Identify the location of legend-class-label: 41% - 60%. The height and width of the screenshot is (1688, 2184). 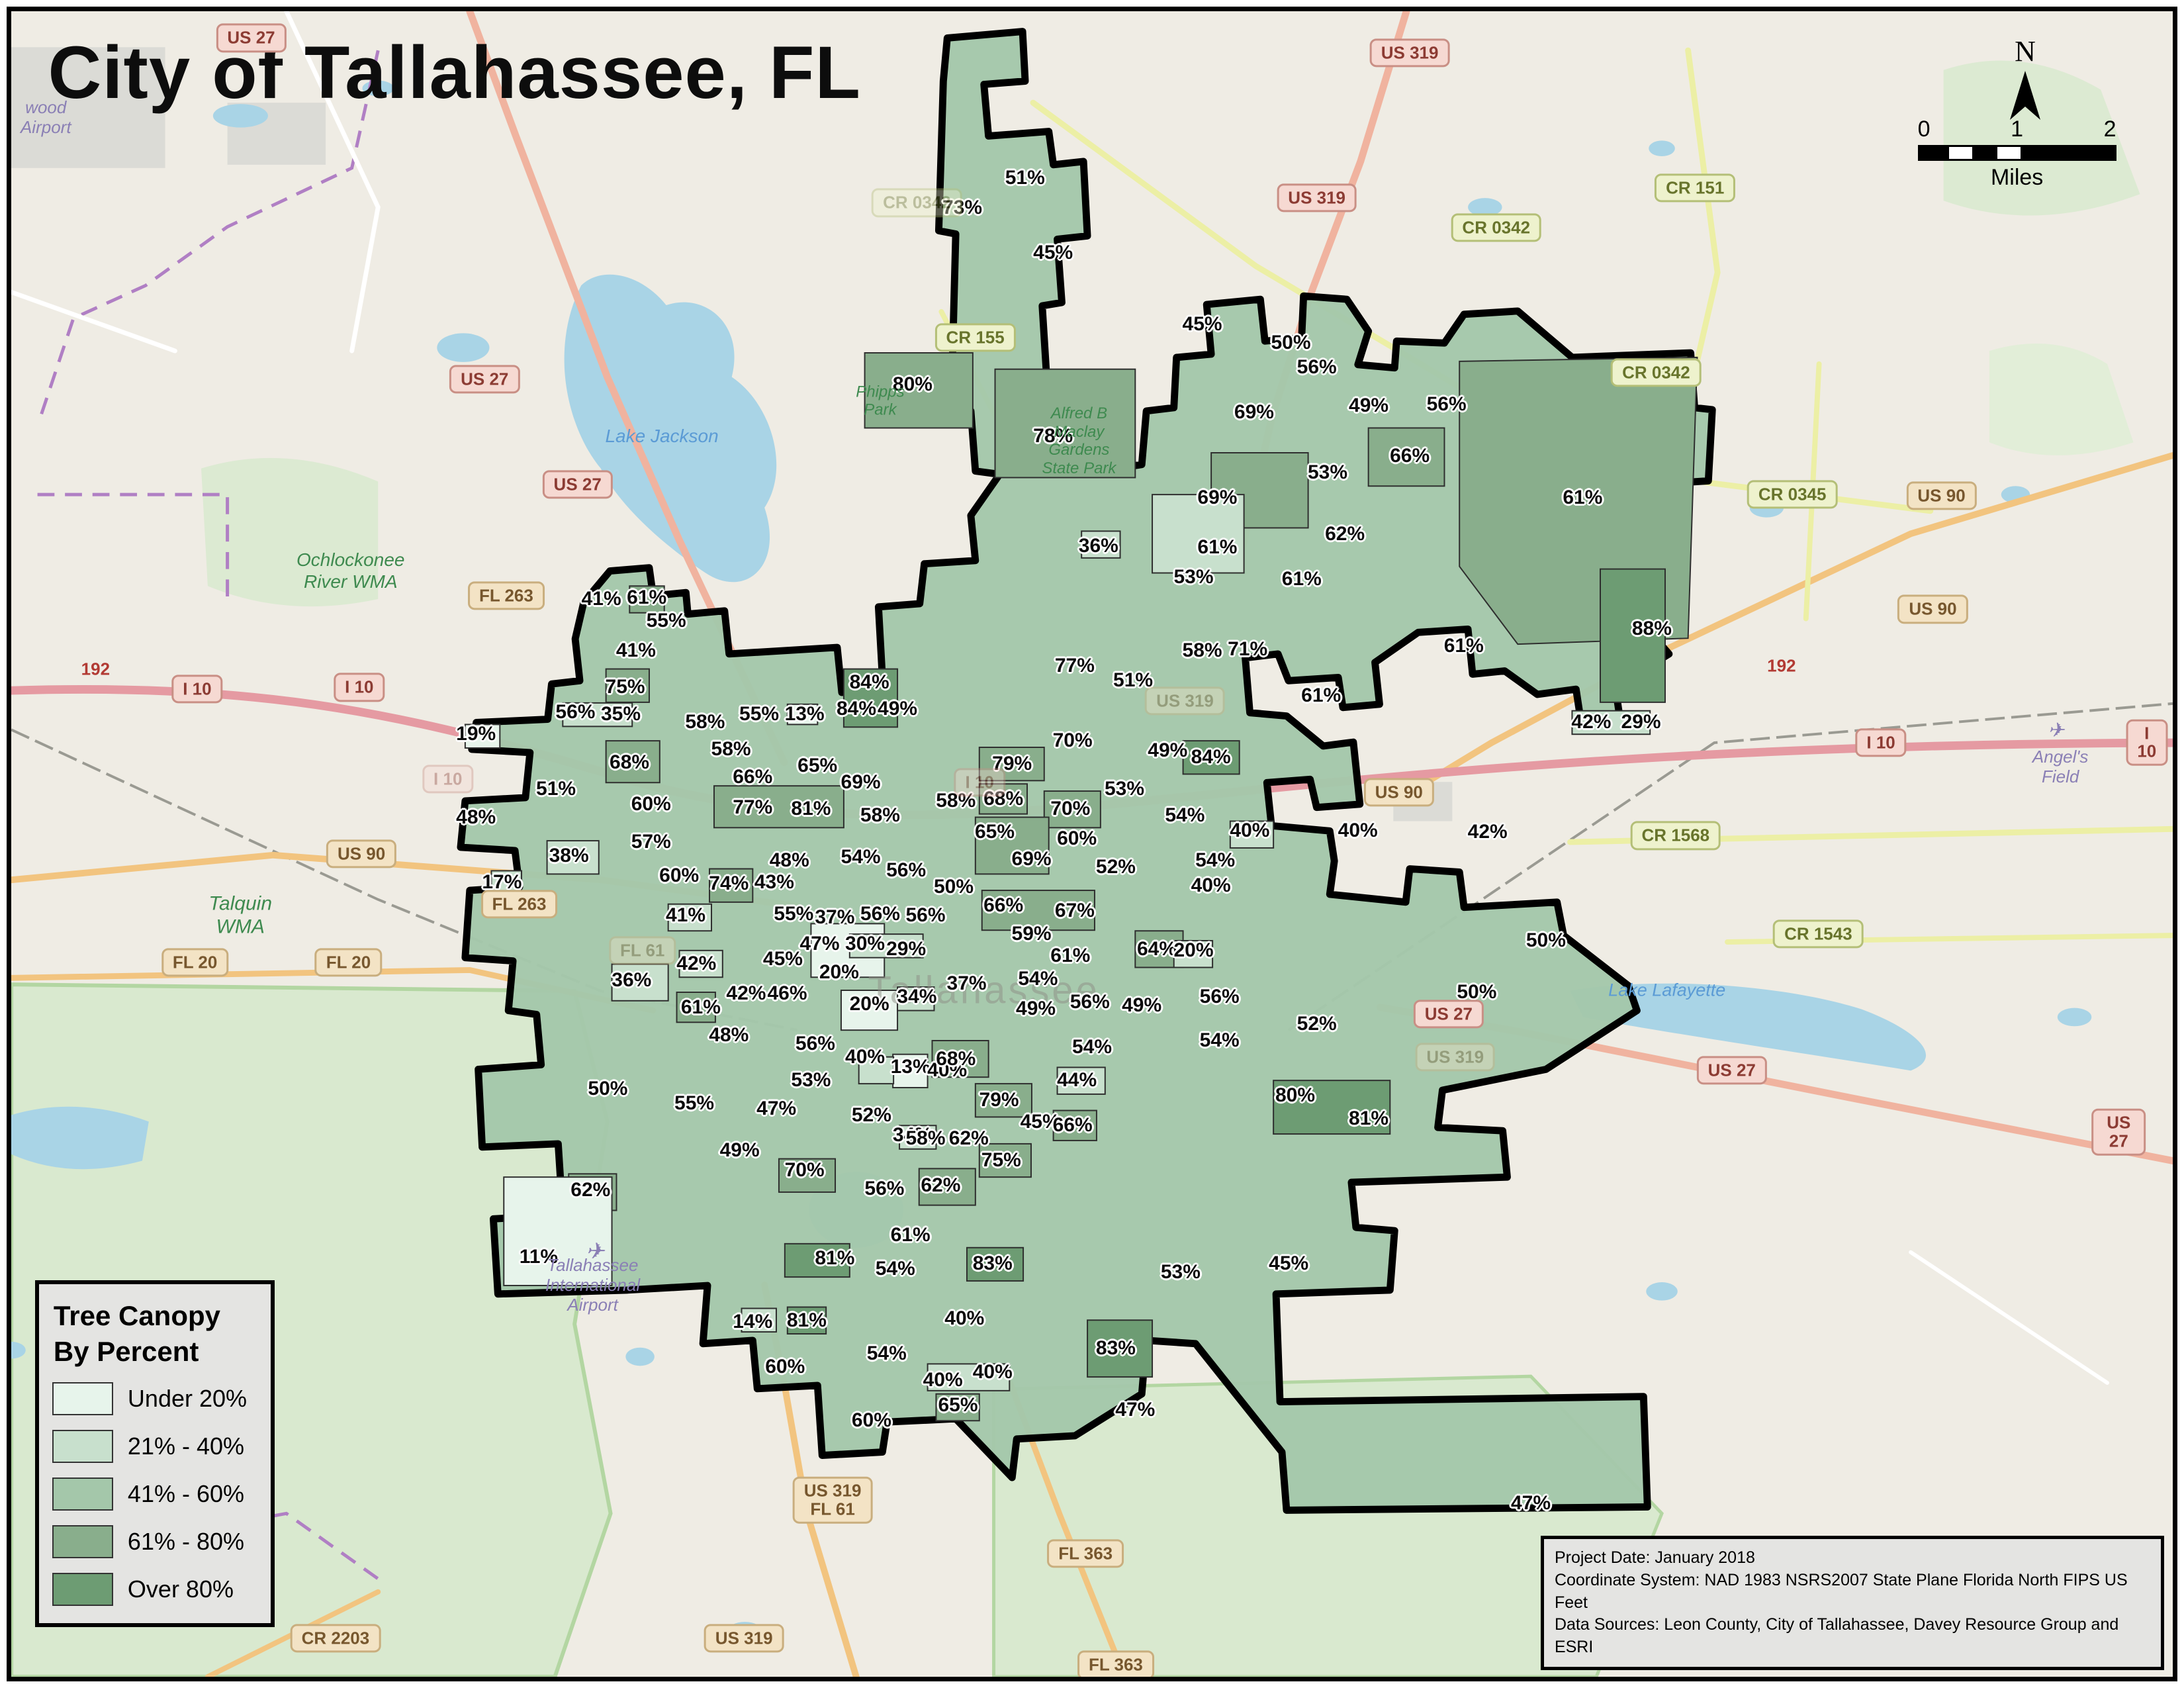
(186, 1494).